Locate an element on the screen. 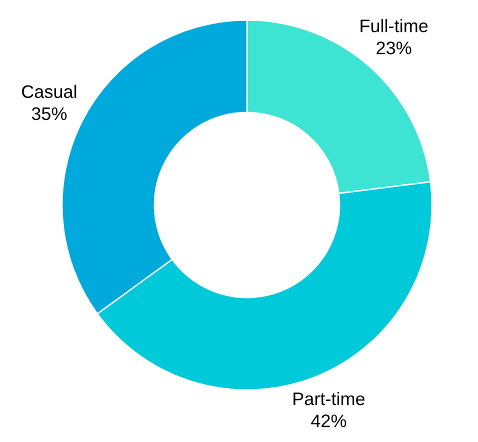 Image resolution: width=478 pixels, height=442 pixels. data-label: 23% is located at coordinates (394, 48).